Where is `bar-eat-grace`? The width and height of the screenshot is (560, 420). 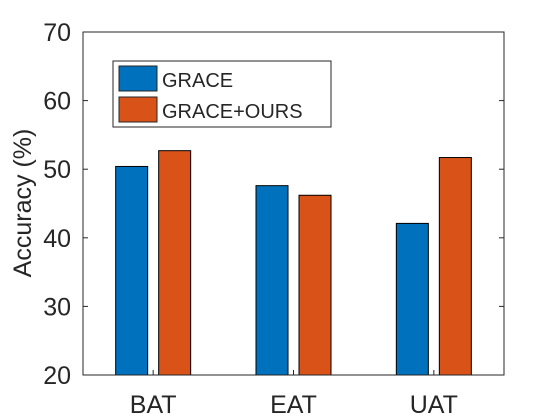 bar-eat-grace is located at coordinates (272, 280).